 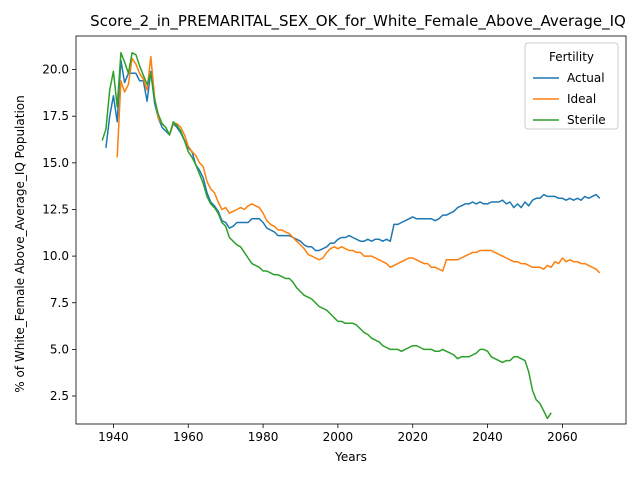 What do you see at coordinates (562, 437) in the screenshot?
I see `x-tick-label: 2060` at bounding box center [562, 437].